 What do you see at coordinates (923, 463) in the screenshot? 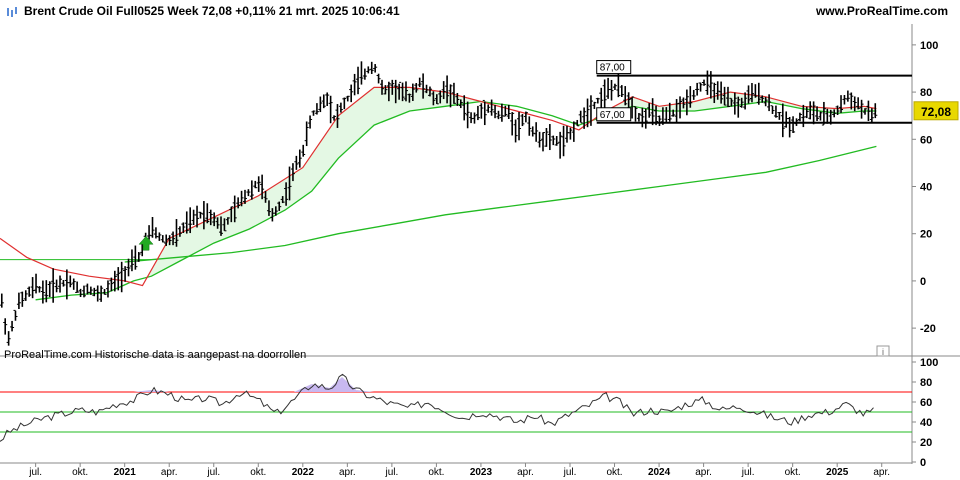
I see `rsi-axis-tick-label: 0` at bounding box center [923, 463].